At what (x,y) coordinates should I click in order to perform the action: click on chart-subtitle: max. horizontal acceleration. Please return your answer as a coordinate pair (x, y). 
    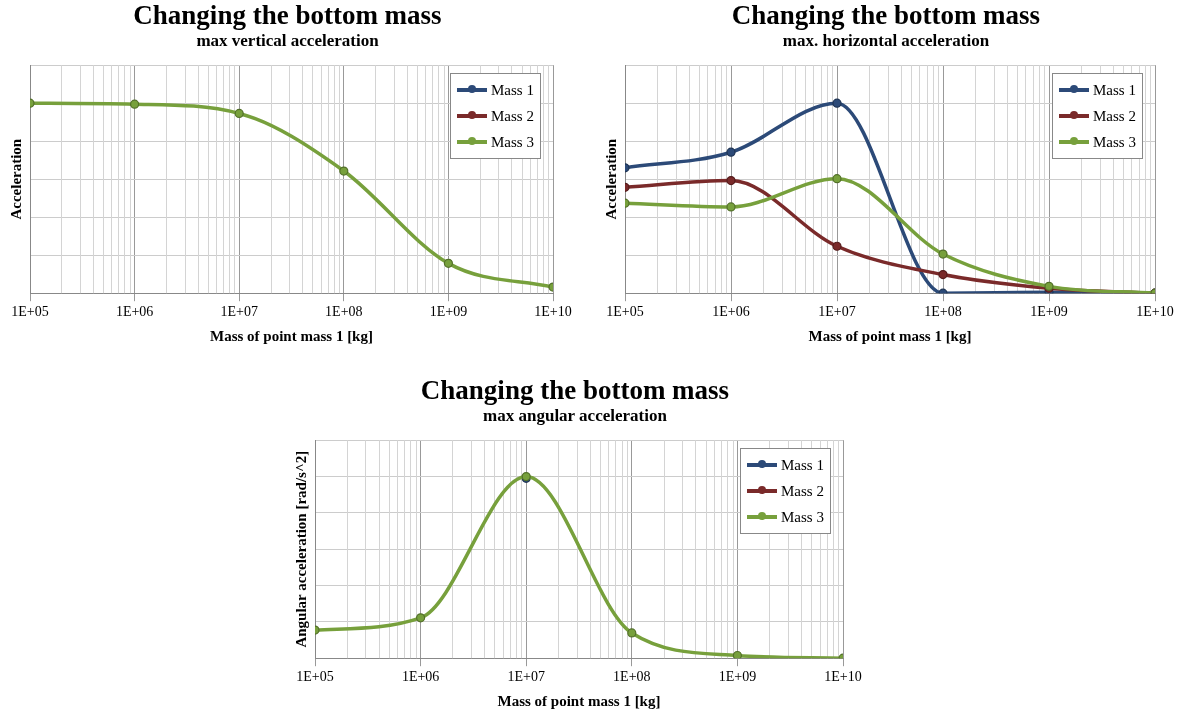
    Looking at the image, I should click on (886, 41).